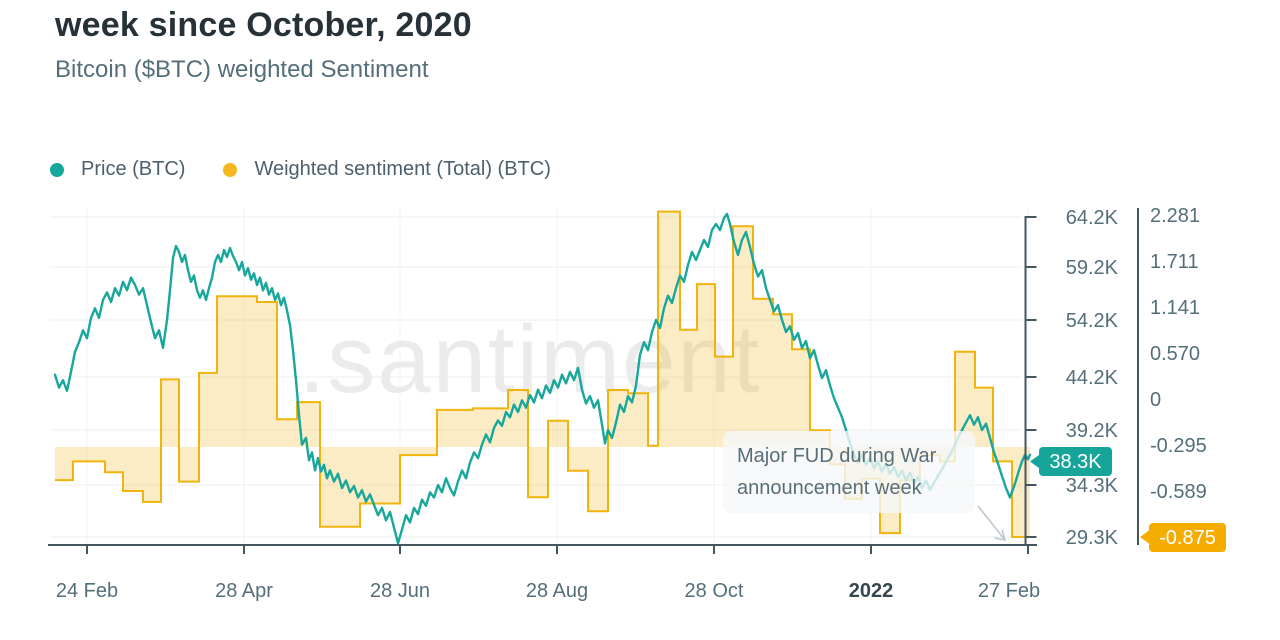 The height and width of the screenshot is (640, 1280). I want to click on legend-item-sentiment: Weighted sentiment (Total) (BTC), so click(387, 169).